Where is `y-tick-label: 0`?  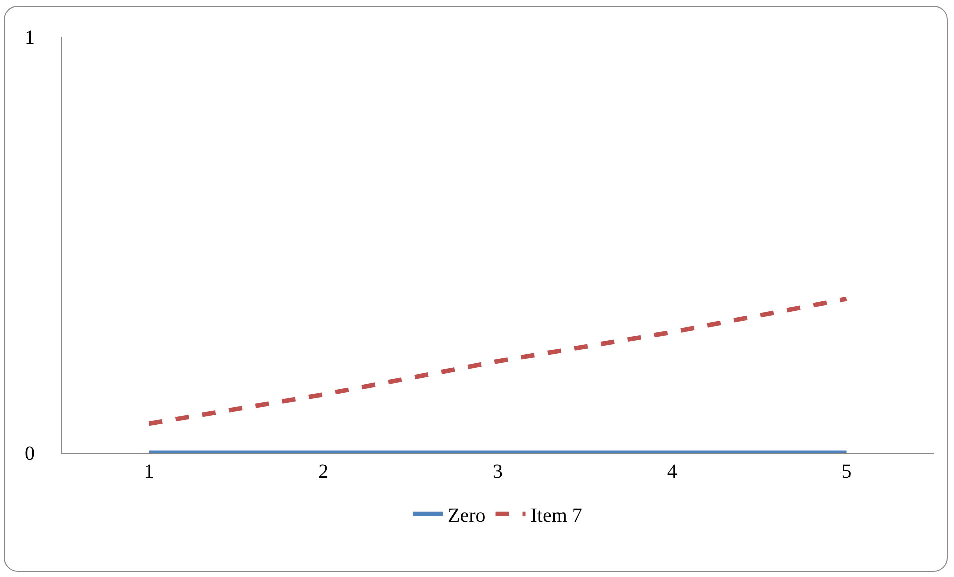
y-tick-label: 0 is located at coordinates (30, 454).